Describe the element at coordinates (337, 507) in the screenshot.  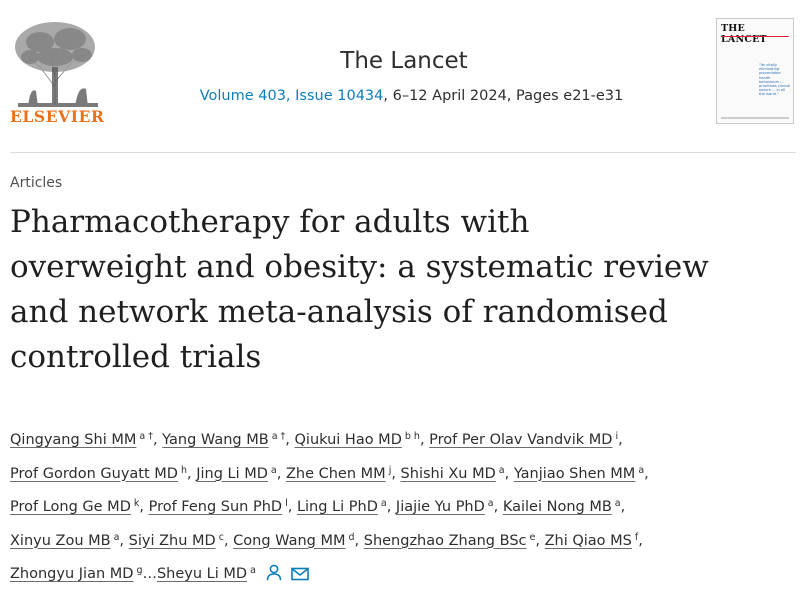
I see `author-name-link: Ling Li PhD` at that location.